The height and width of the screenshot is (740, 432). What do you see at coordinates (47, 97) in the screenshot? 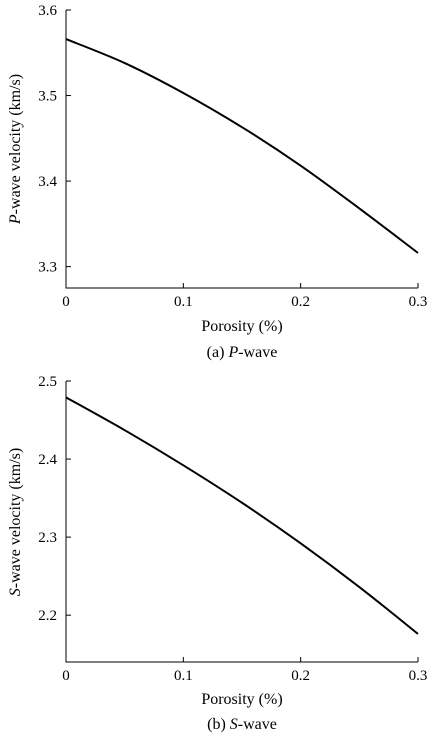
I see `chart-a-y-tick-label: 3.5` at bounding box center [47, 97].